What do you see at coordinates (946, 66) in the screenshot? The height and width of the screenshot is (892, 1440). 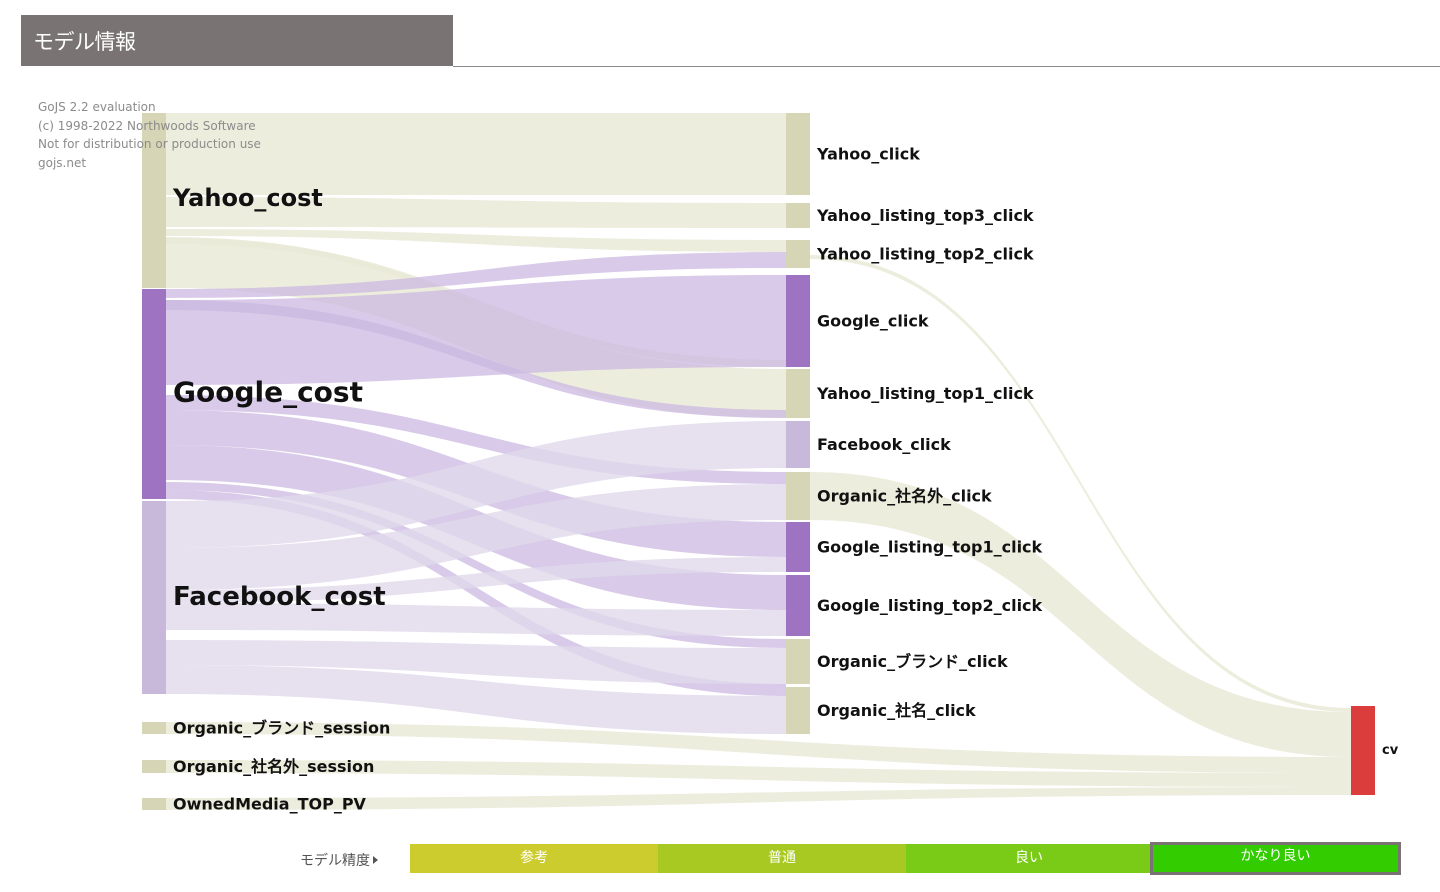 I see `header-divider` at bounding box center [946, 66].